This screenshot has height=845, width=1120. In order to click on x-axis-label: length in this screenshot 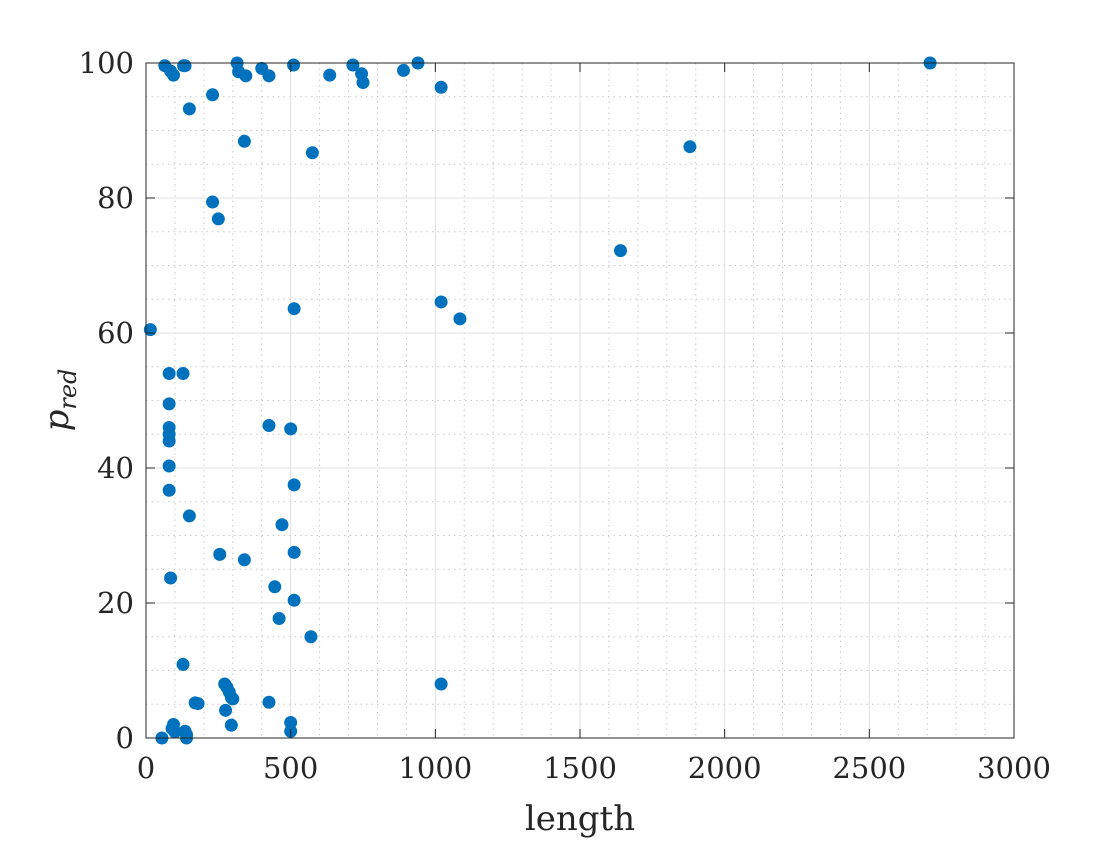, I will do `click(580, 819)`.